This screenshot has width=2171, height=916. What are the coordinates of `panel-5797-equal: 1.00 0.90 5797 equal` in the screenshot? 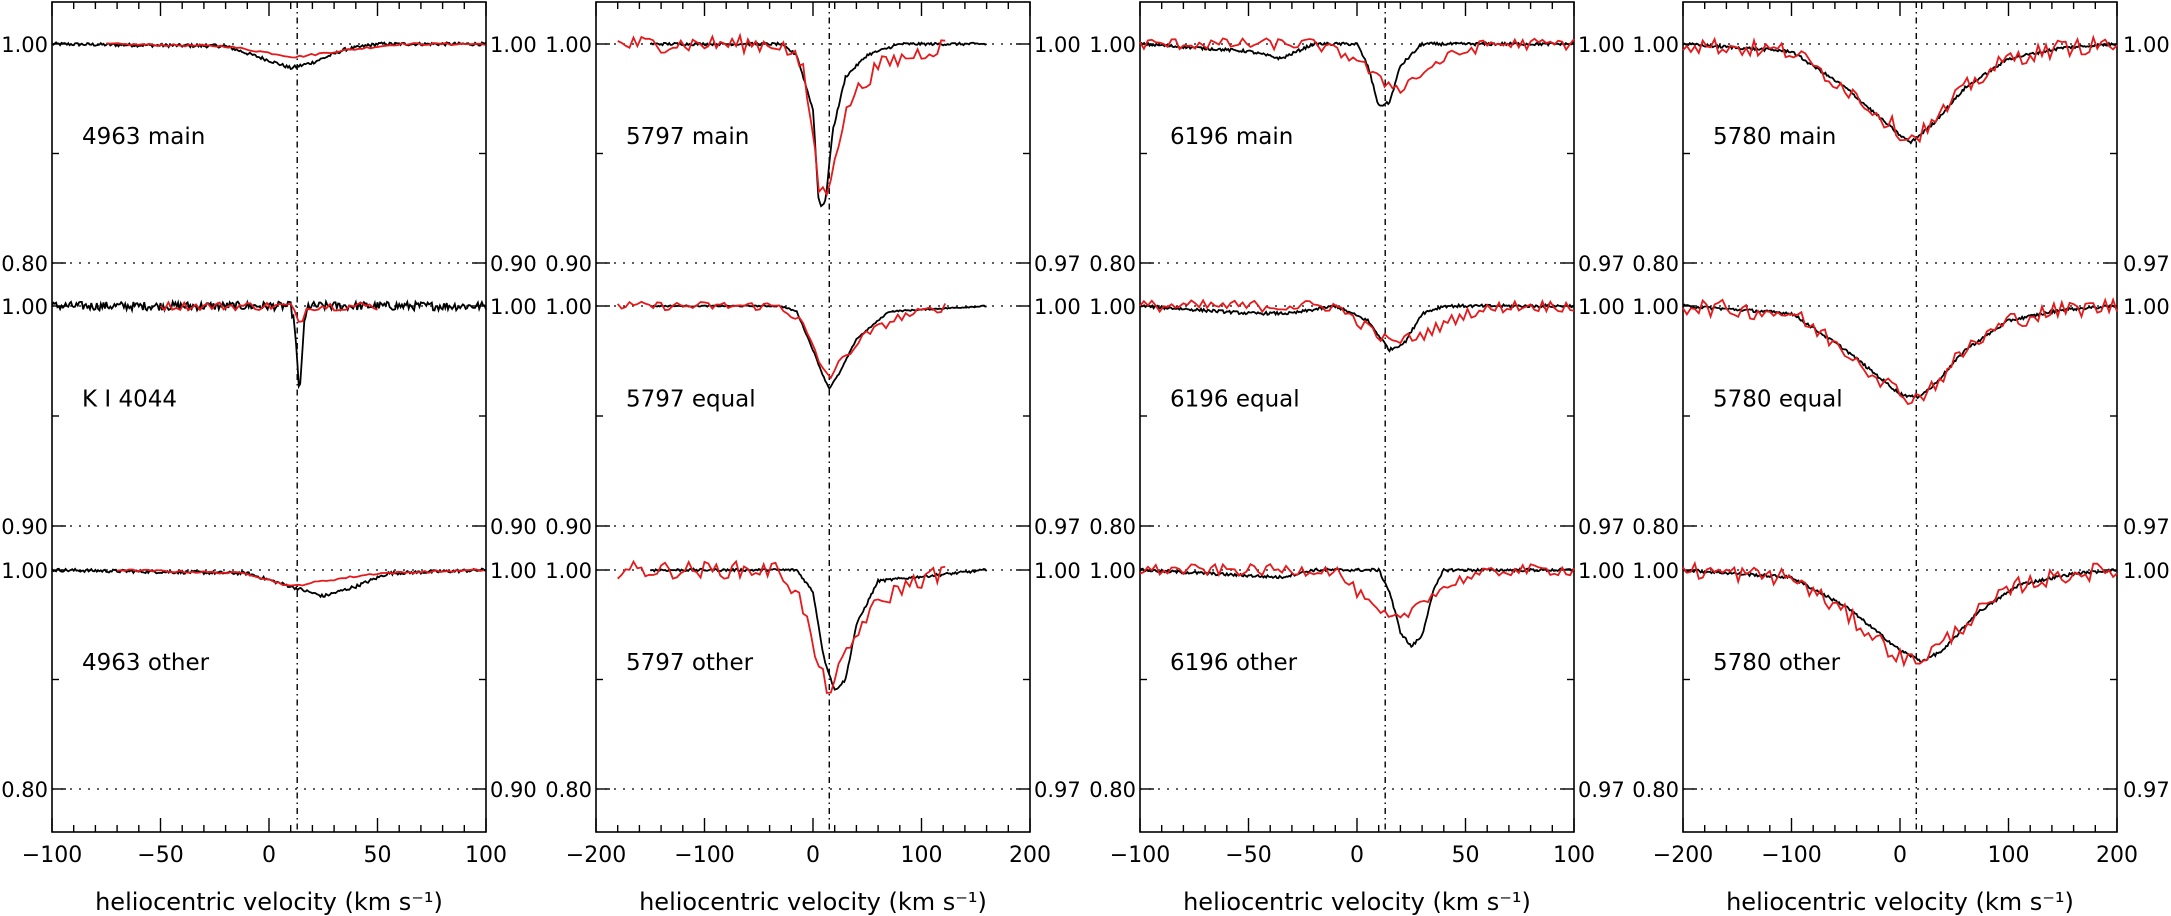 It's located at (787, 417).